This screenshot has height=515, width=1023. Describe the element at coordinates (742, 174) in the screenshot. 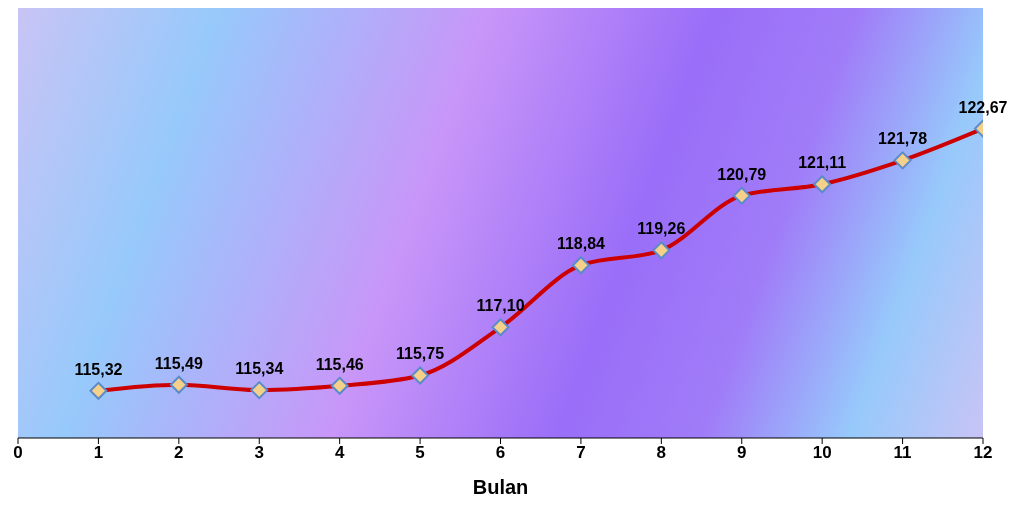

I see `data-label: 120,79` at that location.